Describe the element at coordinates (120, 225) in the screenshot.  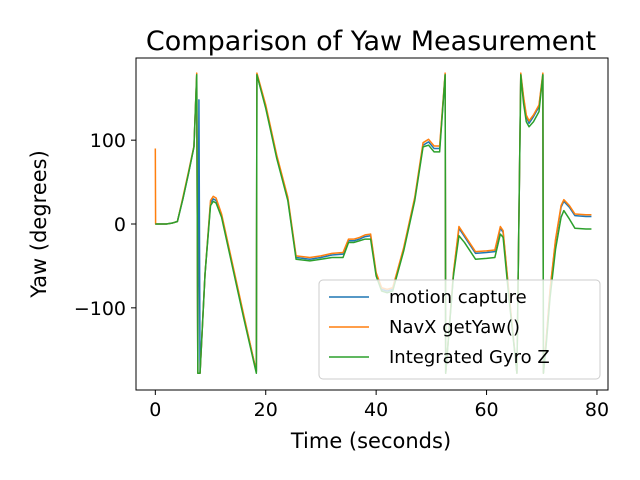
I see `y-tick-label: 0` at that location.